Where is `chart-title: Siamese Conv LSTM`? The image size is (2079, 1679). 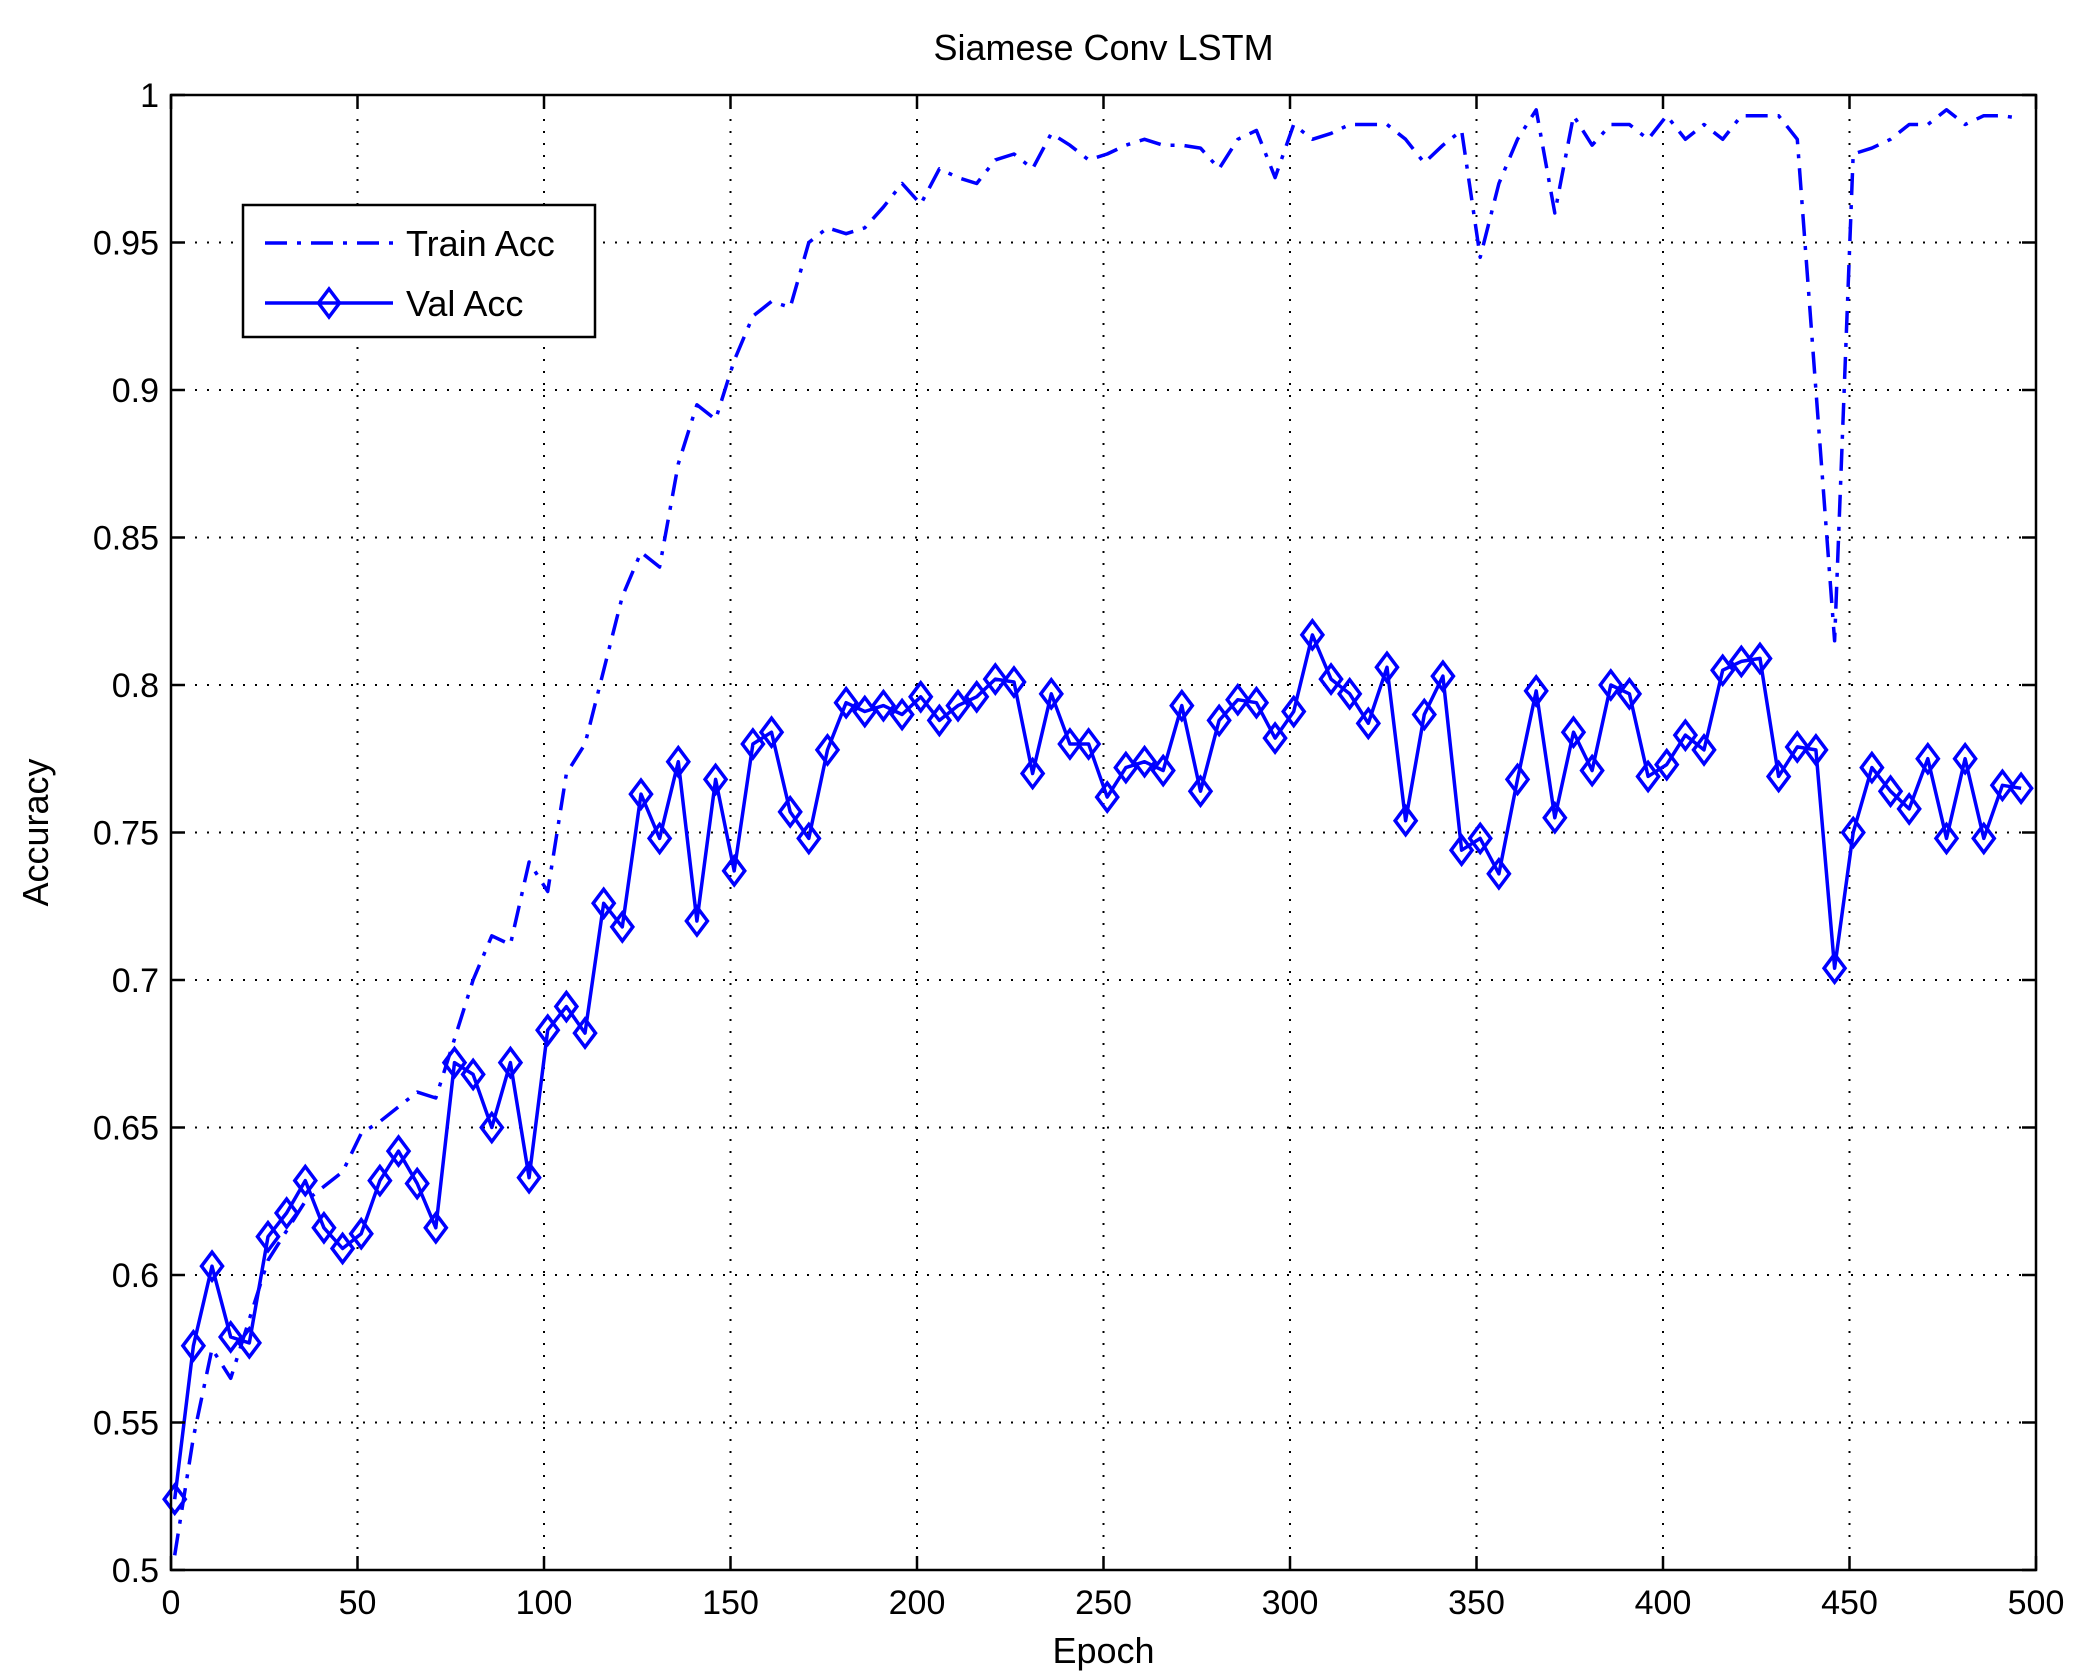
chart-title: Siamese Conv LSTM is located at coordinates (1103, 47).